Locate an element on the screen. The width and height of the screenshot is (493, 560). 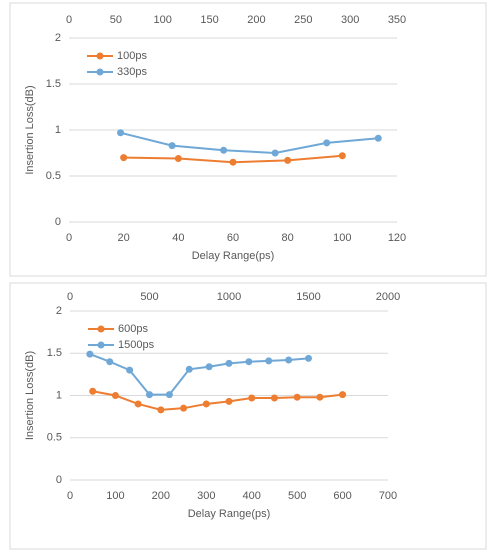
legend-label: 600ps is located at coordinates (133, 329).